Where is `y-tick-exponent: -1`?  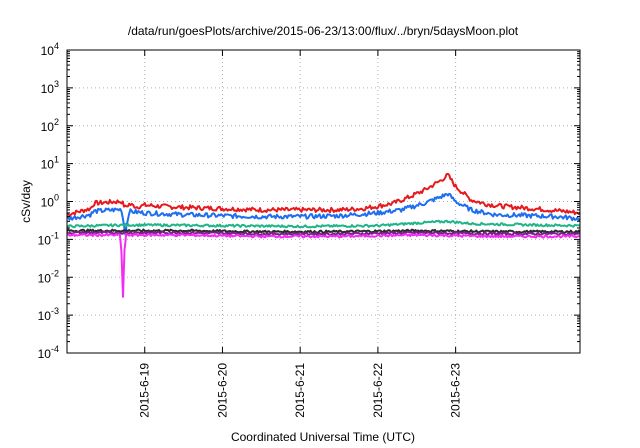 y-tick-exponent: -1 is located at coordinates (55, 235).